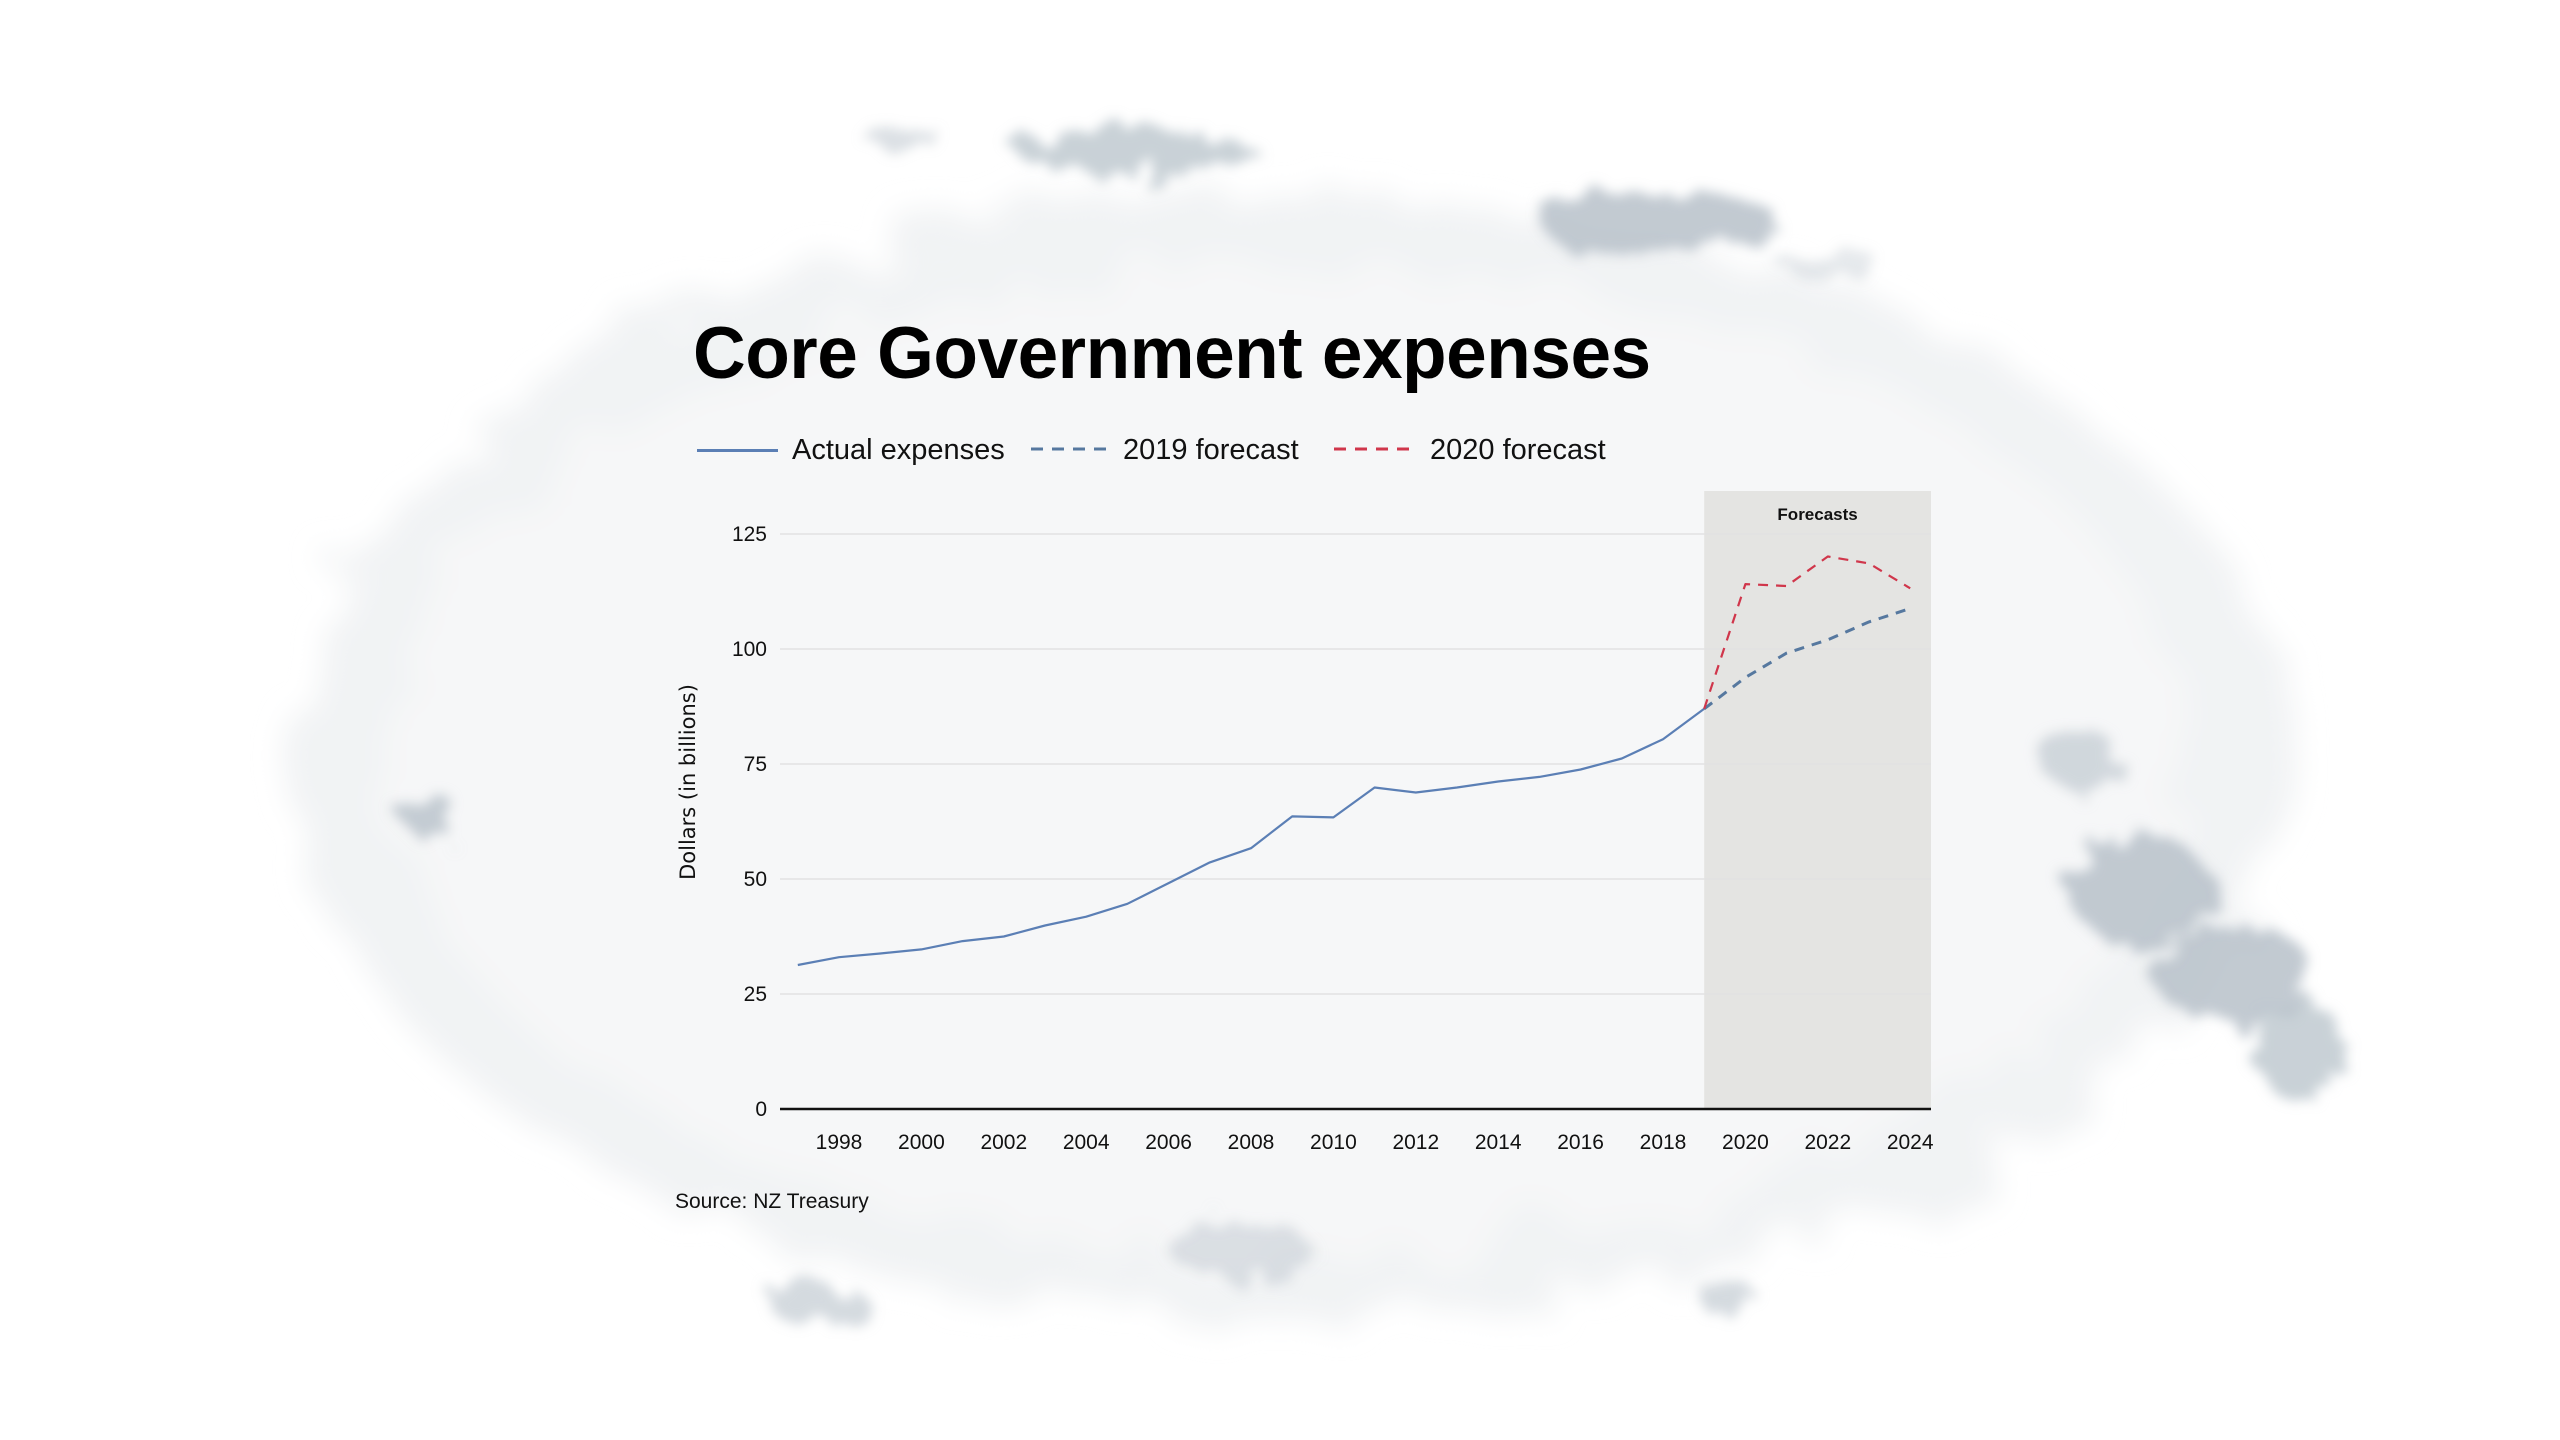  I want to click on y-tick-label: 0, so click(761, 1109).